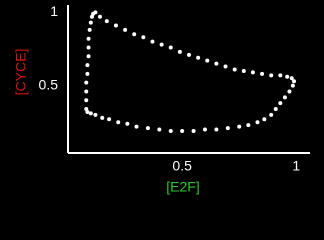 The height and width of the screenshot is (240, 324). I want to click on x-axis-label: [E2F], so click(182, 187).